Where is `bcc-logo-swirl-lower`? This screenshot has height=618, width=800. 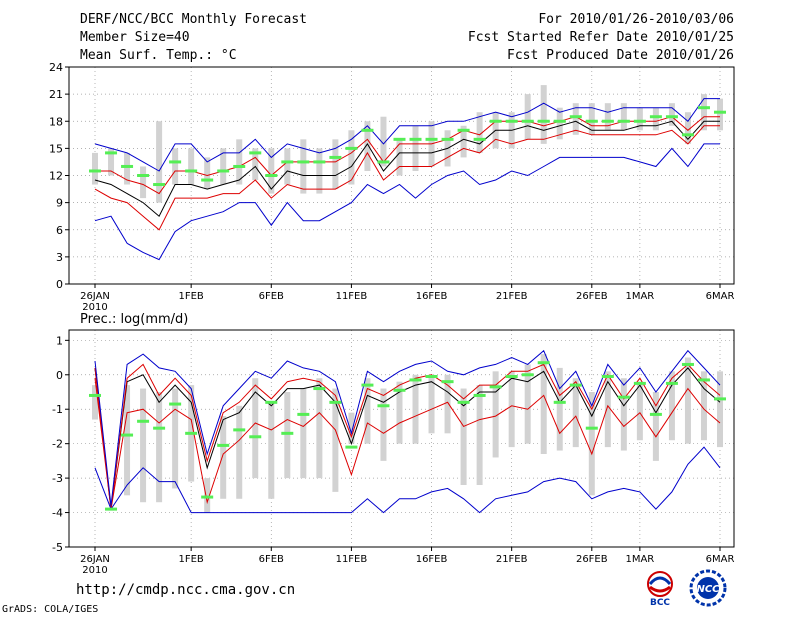 bcc-logo-swirl-lower is located at coordinates (660, 589).